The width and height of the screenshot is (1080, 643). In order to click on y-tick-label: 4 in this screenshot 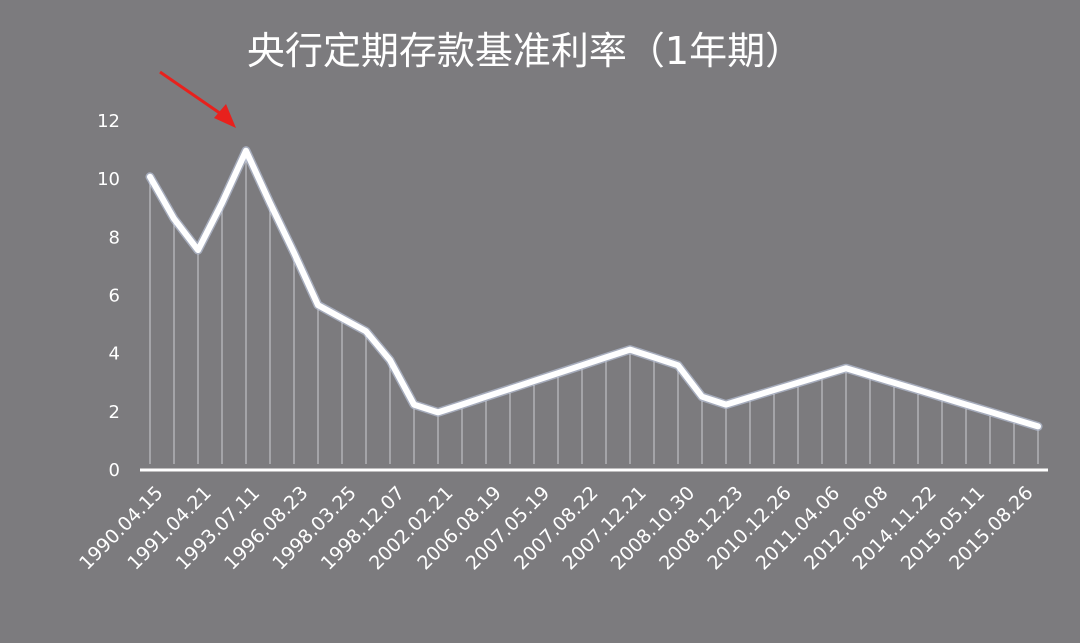, I will do `click(114, 354)`.